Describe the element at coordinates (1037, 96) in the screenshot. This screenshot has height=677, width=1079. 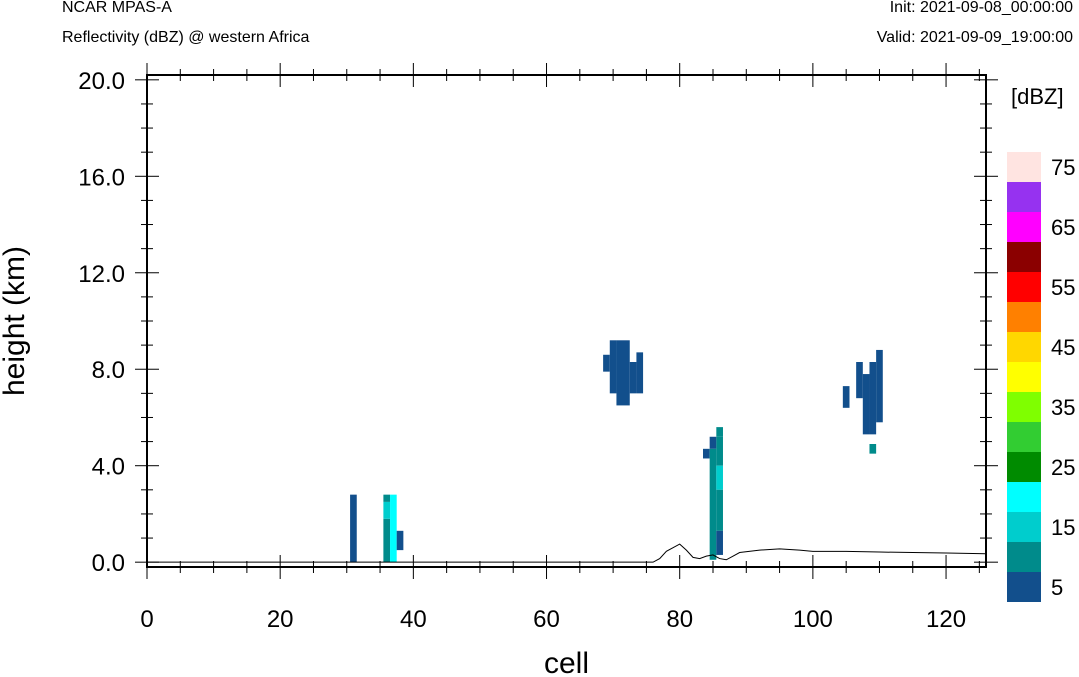
I see `colorbar-unit-label: [dBZ]` at that location.